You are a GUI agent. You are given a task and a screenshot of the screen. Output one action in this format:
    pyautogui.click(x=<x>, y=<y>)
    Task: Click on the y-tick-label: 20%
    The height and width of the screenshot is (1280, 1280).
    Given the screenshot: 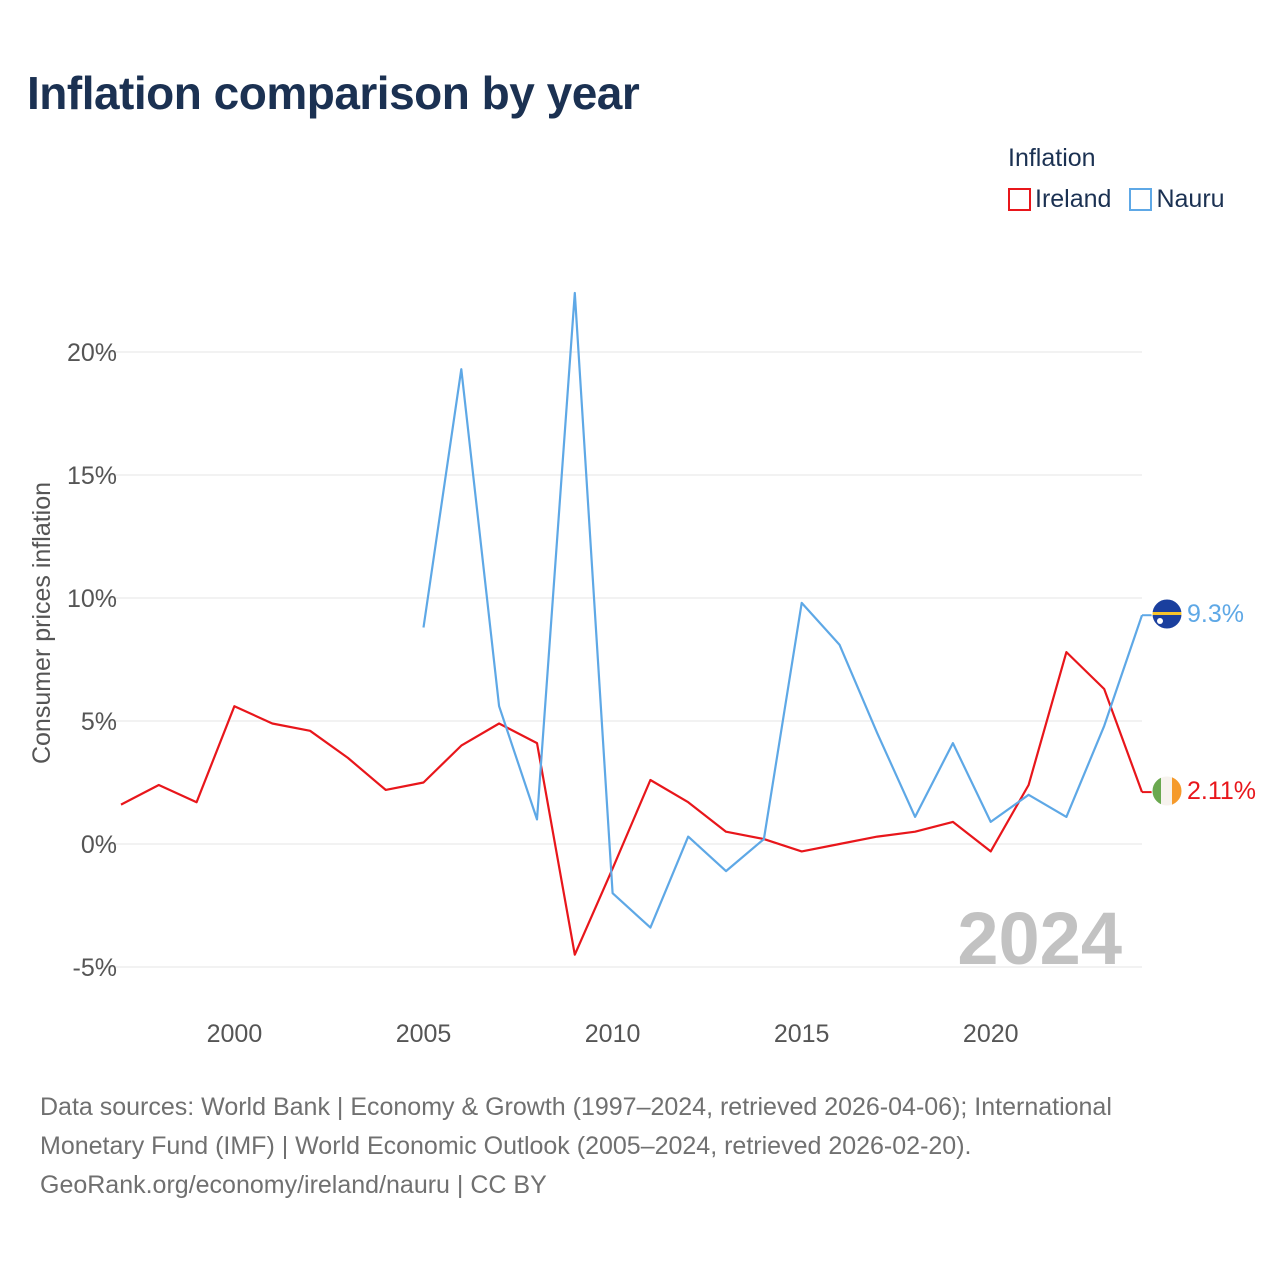 What is the action you would take?
    pyautogui.click(x=92, y=353)
    